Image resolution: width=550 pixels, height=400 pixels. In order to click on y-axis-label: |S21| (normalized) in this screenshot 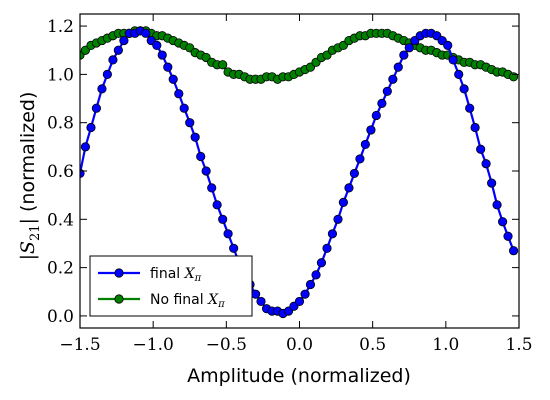, I will do `click(30, 176)`.